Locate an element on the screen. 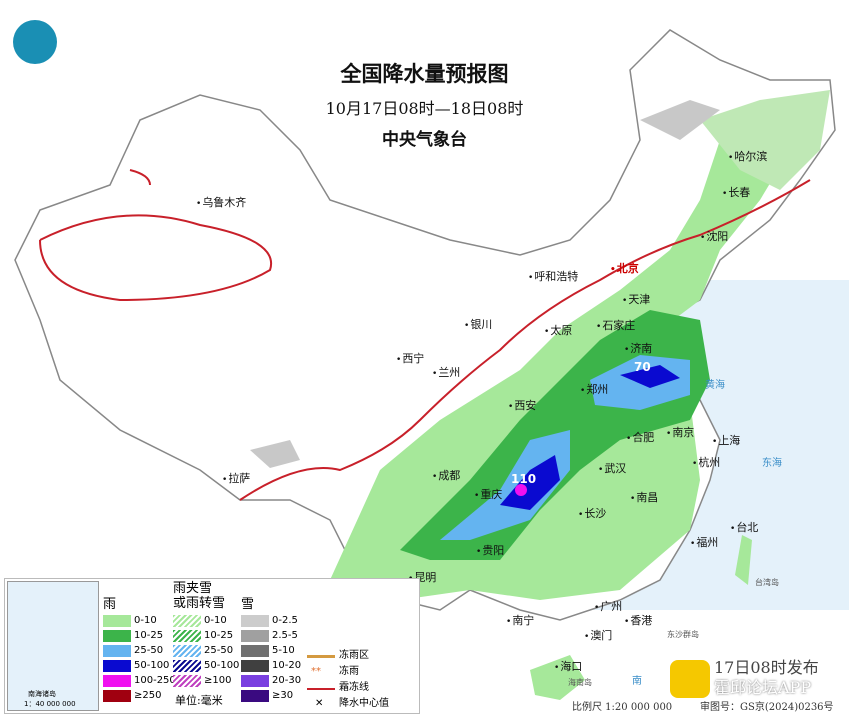  cma-logo is located at coordinates (35, 42).